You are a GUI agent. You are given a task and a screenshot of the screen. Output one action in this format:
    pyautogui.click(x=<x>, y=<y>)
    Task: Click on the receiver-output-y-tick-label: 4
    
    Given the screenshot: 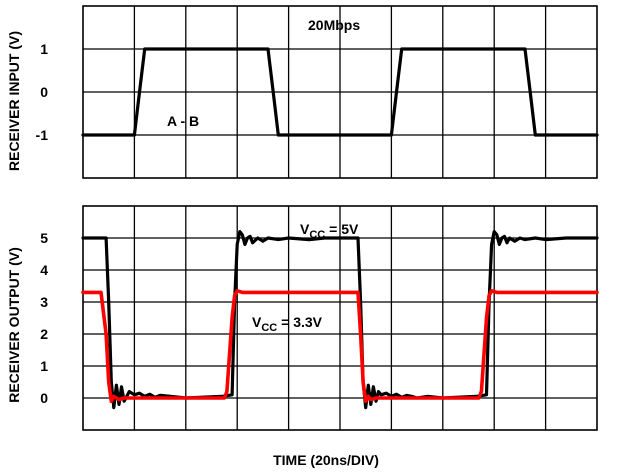 What is the action you would take?
    pyautogui.click(x=44, y=270)
    